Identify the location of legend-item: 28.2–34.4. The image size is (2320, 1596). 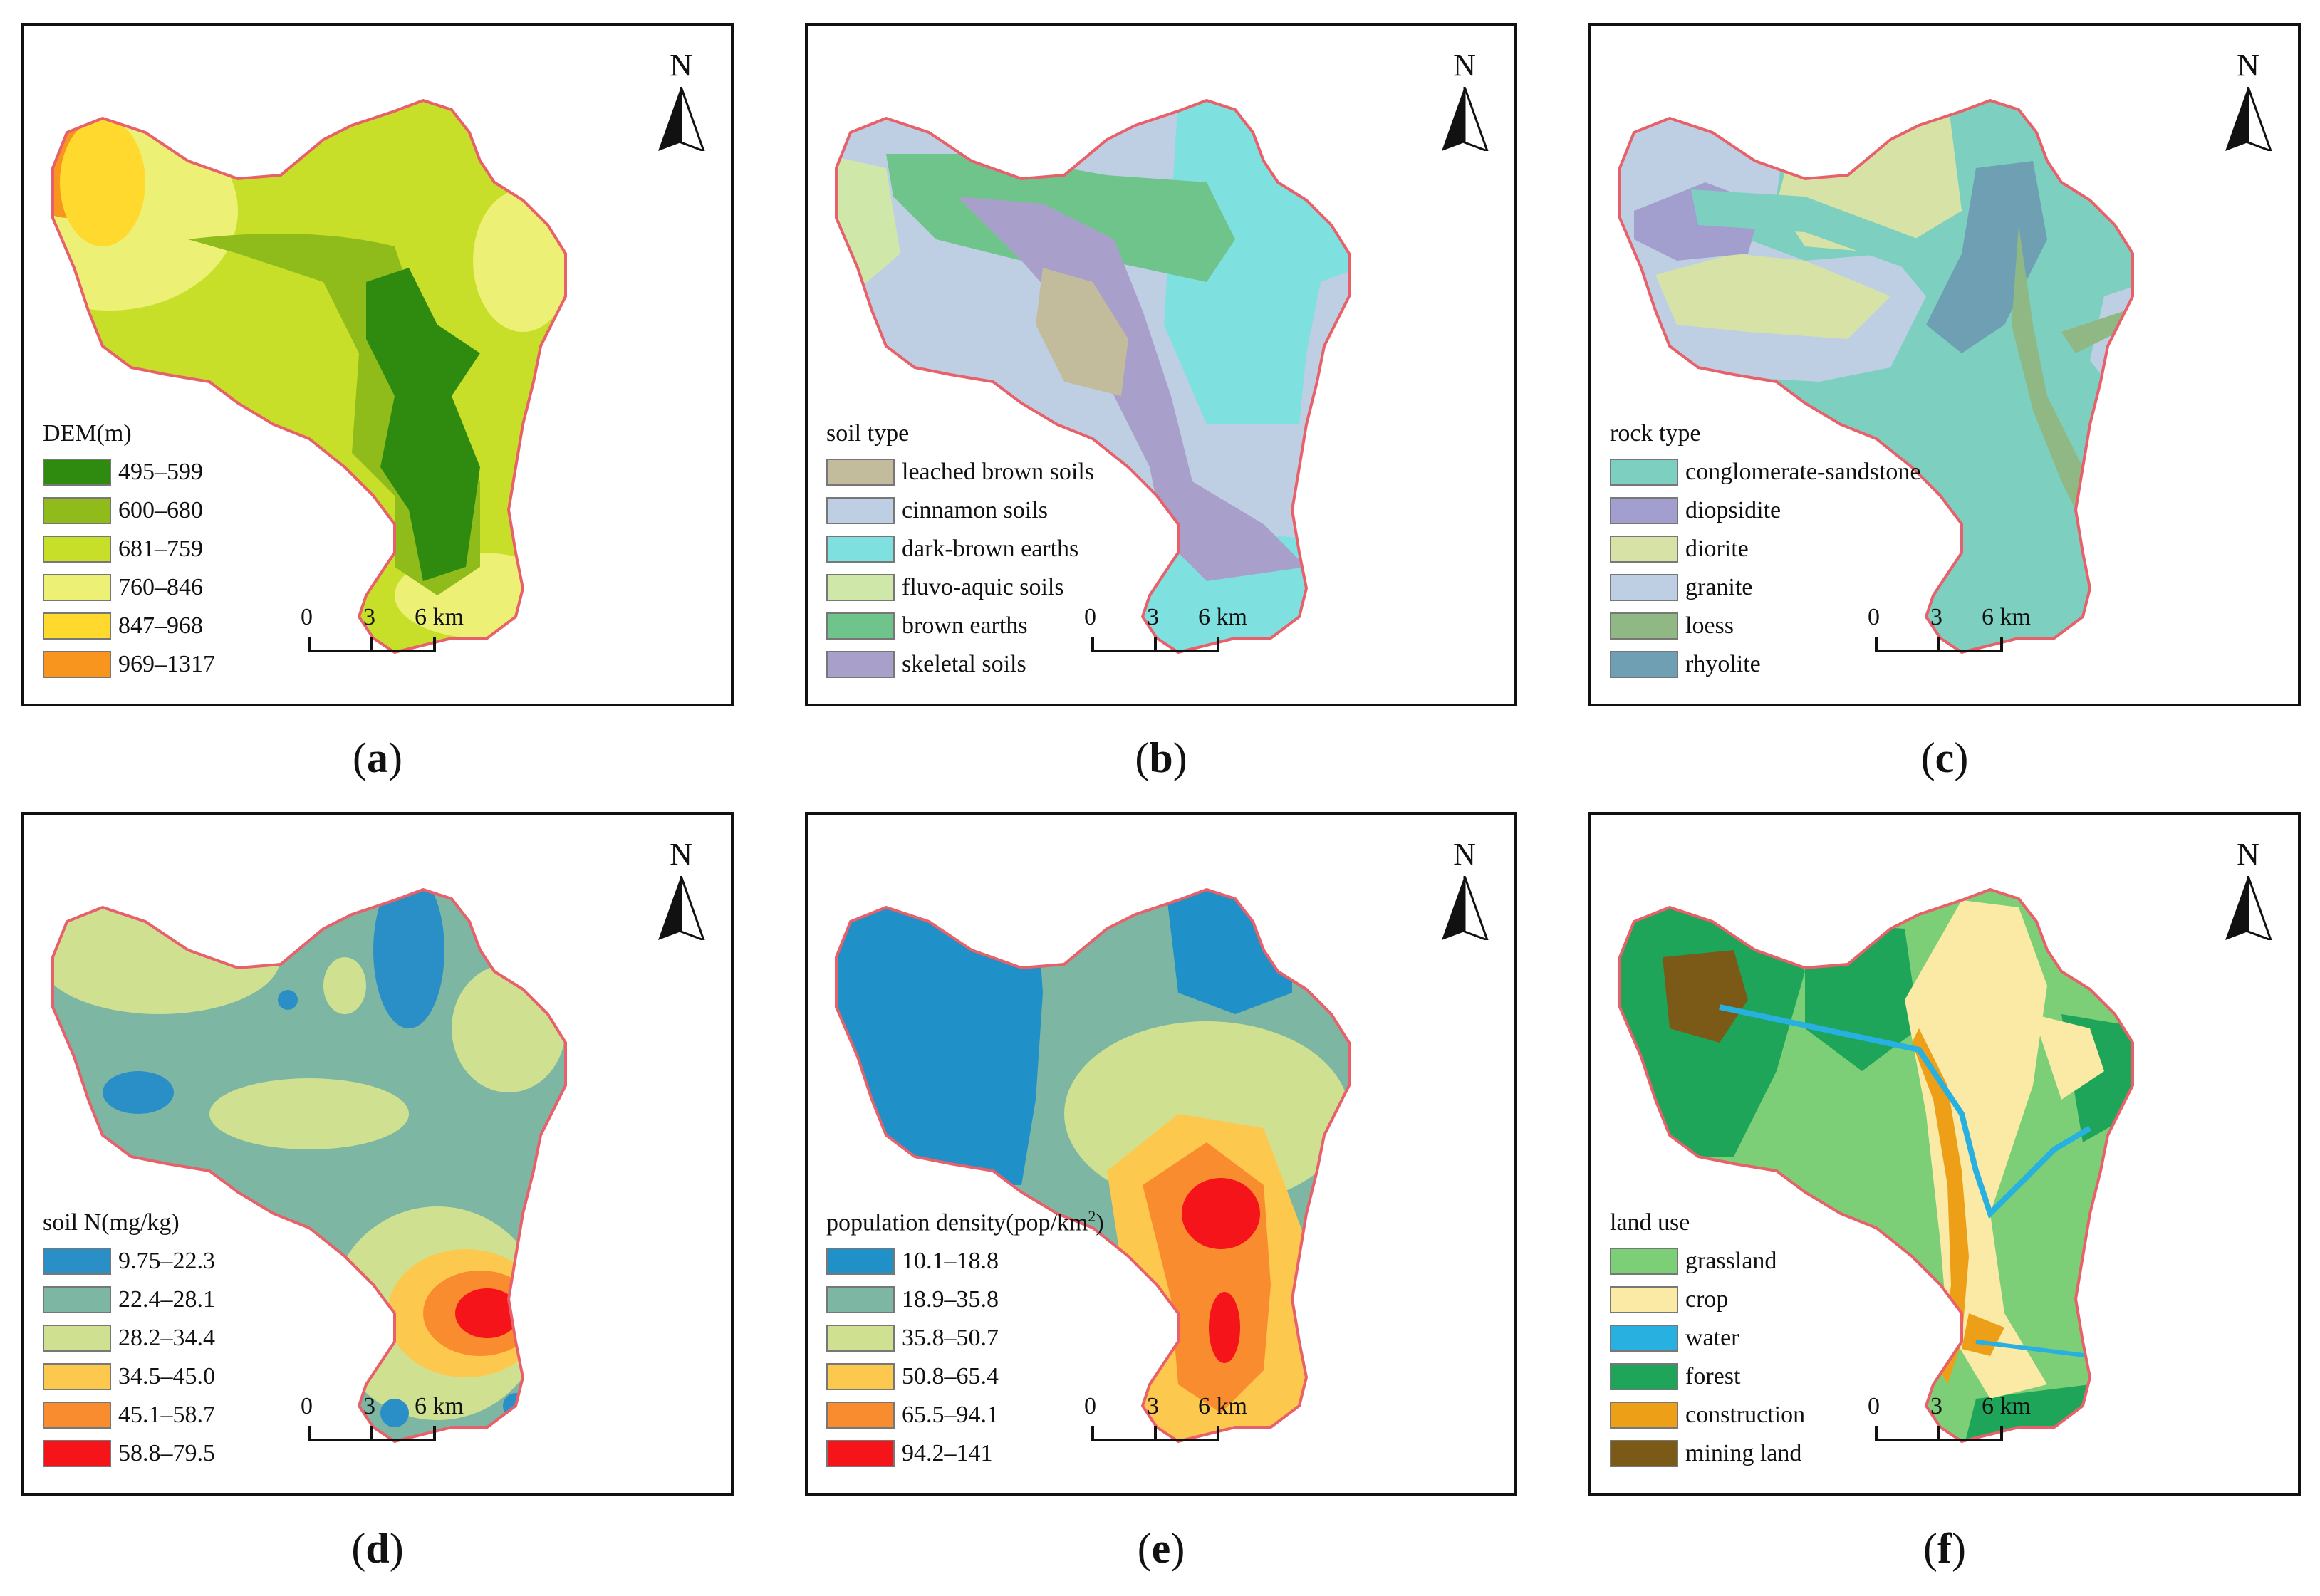
(129, 1338).